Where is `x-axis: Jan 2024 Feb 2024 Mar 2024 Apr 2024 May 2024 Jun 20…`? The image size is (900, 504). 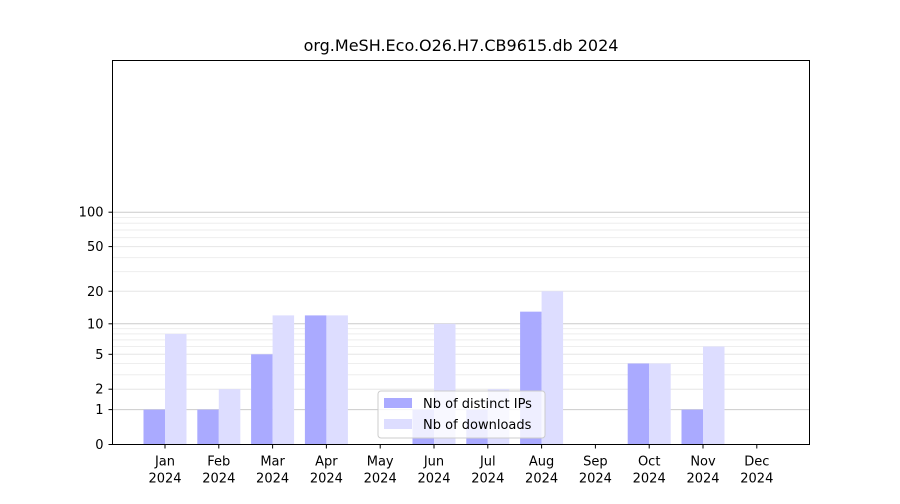 x-axis: Jan 2024 Feb 2024 Mar 2024 Apr 2024 May 2024 Jun 20… is located at coordinates (460, 465).